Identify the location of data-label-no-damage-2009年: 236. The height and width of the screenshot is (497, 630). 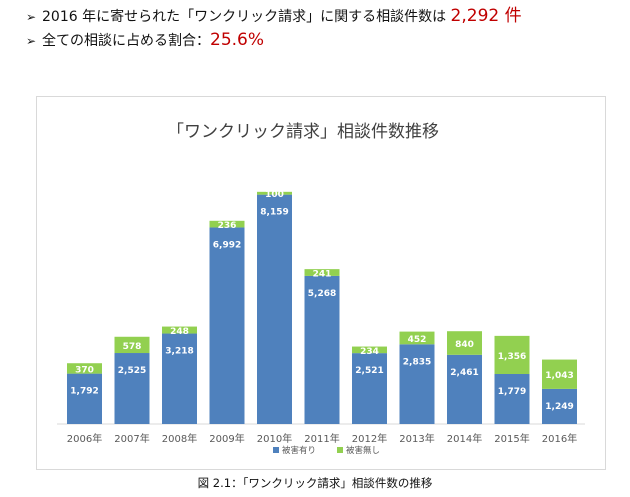
(227, 226).